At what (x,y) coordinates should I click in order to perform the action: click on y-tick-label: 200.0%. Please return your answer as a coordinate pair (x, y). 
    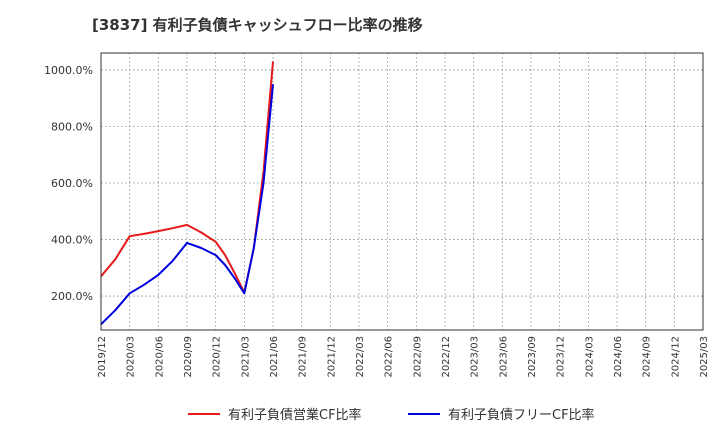
    Looking at the image, I should click on (72, 296).